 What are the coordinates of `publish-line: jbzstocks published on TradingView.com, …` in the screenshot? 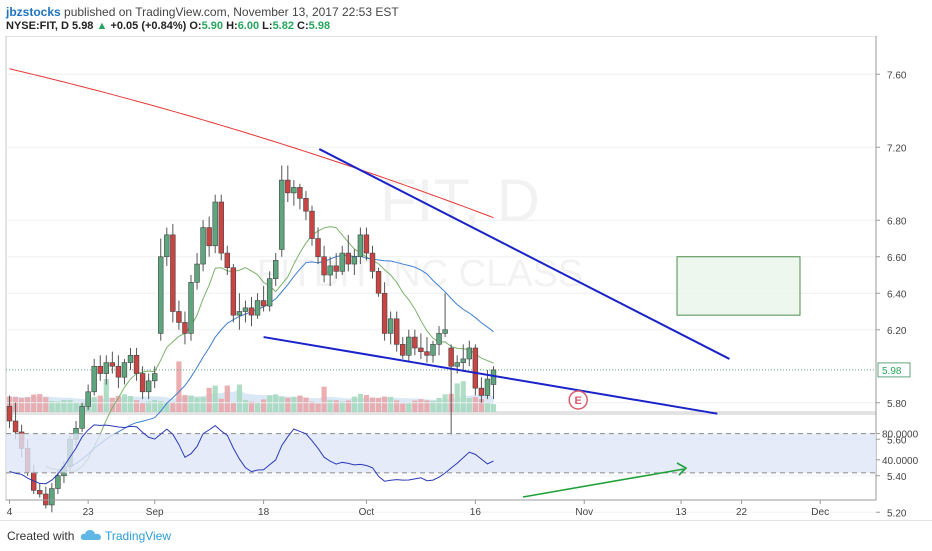 It's located at (202, 12).